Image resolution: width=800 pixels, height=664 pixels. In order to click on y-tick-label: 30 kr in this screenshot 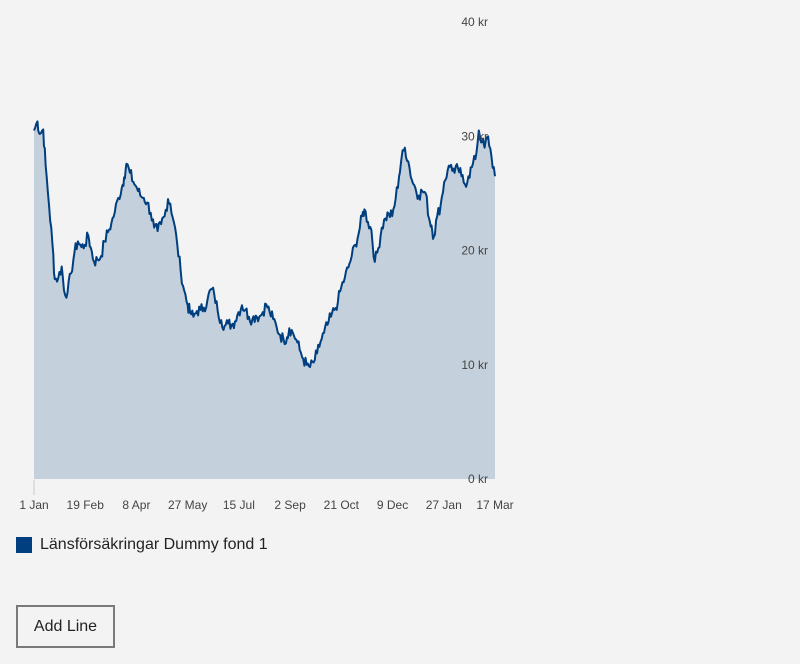, I will do `click(474, 136)`.